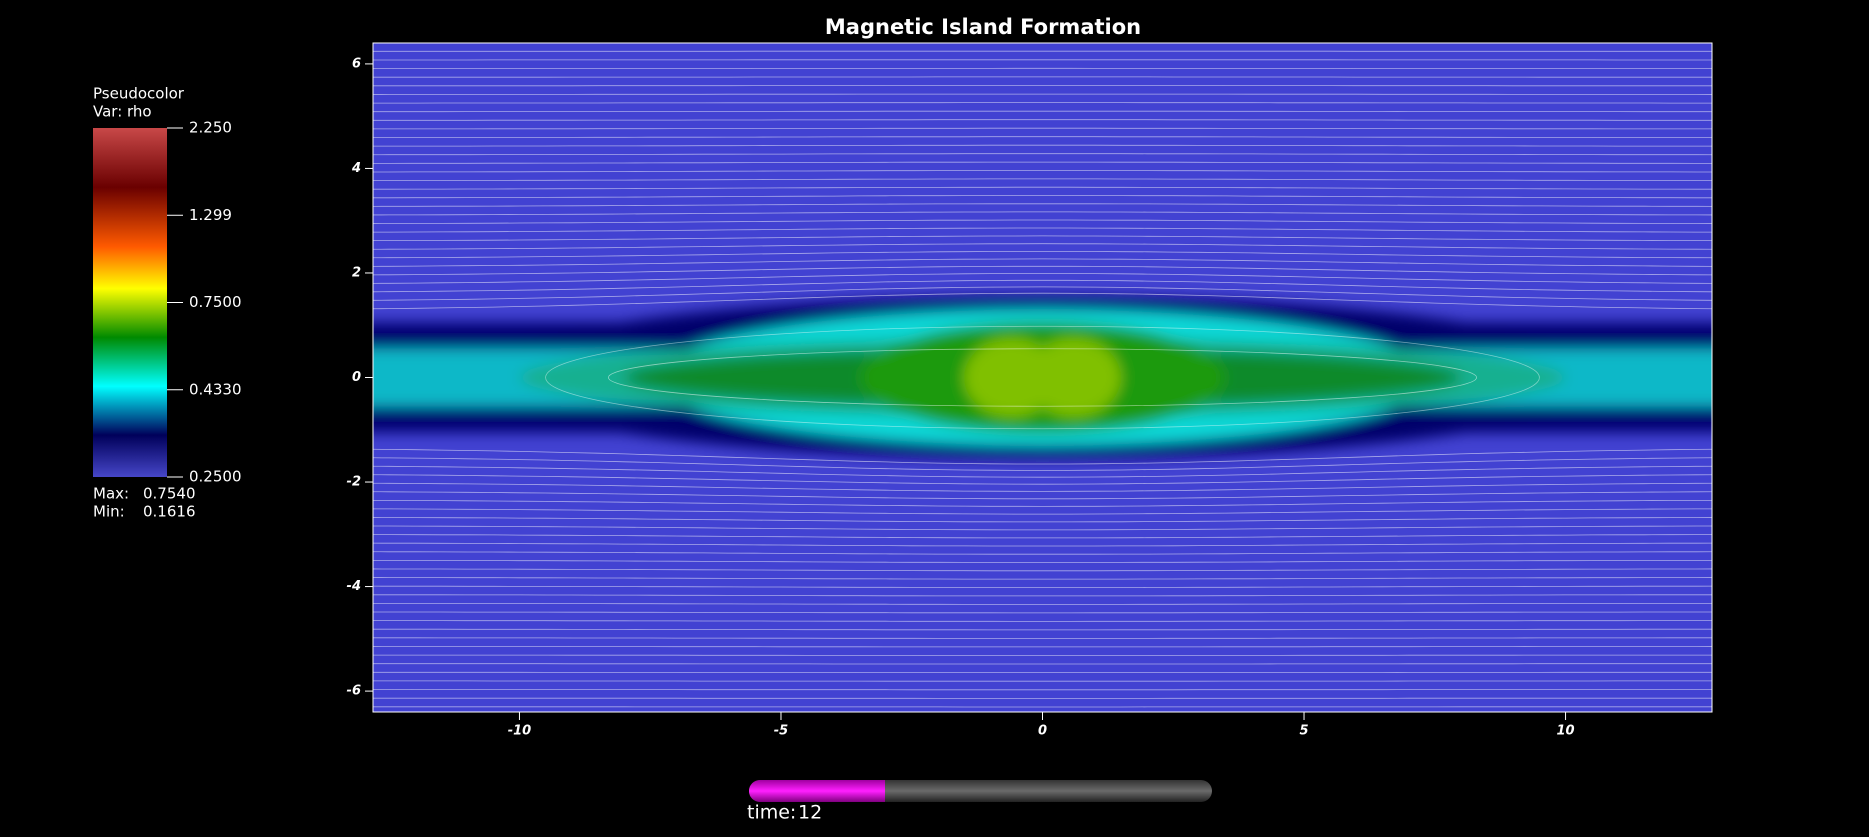  I want to click on colorbar-title: Pseudocolor, so click(139, 94).